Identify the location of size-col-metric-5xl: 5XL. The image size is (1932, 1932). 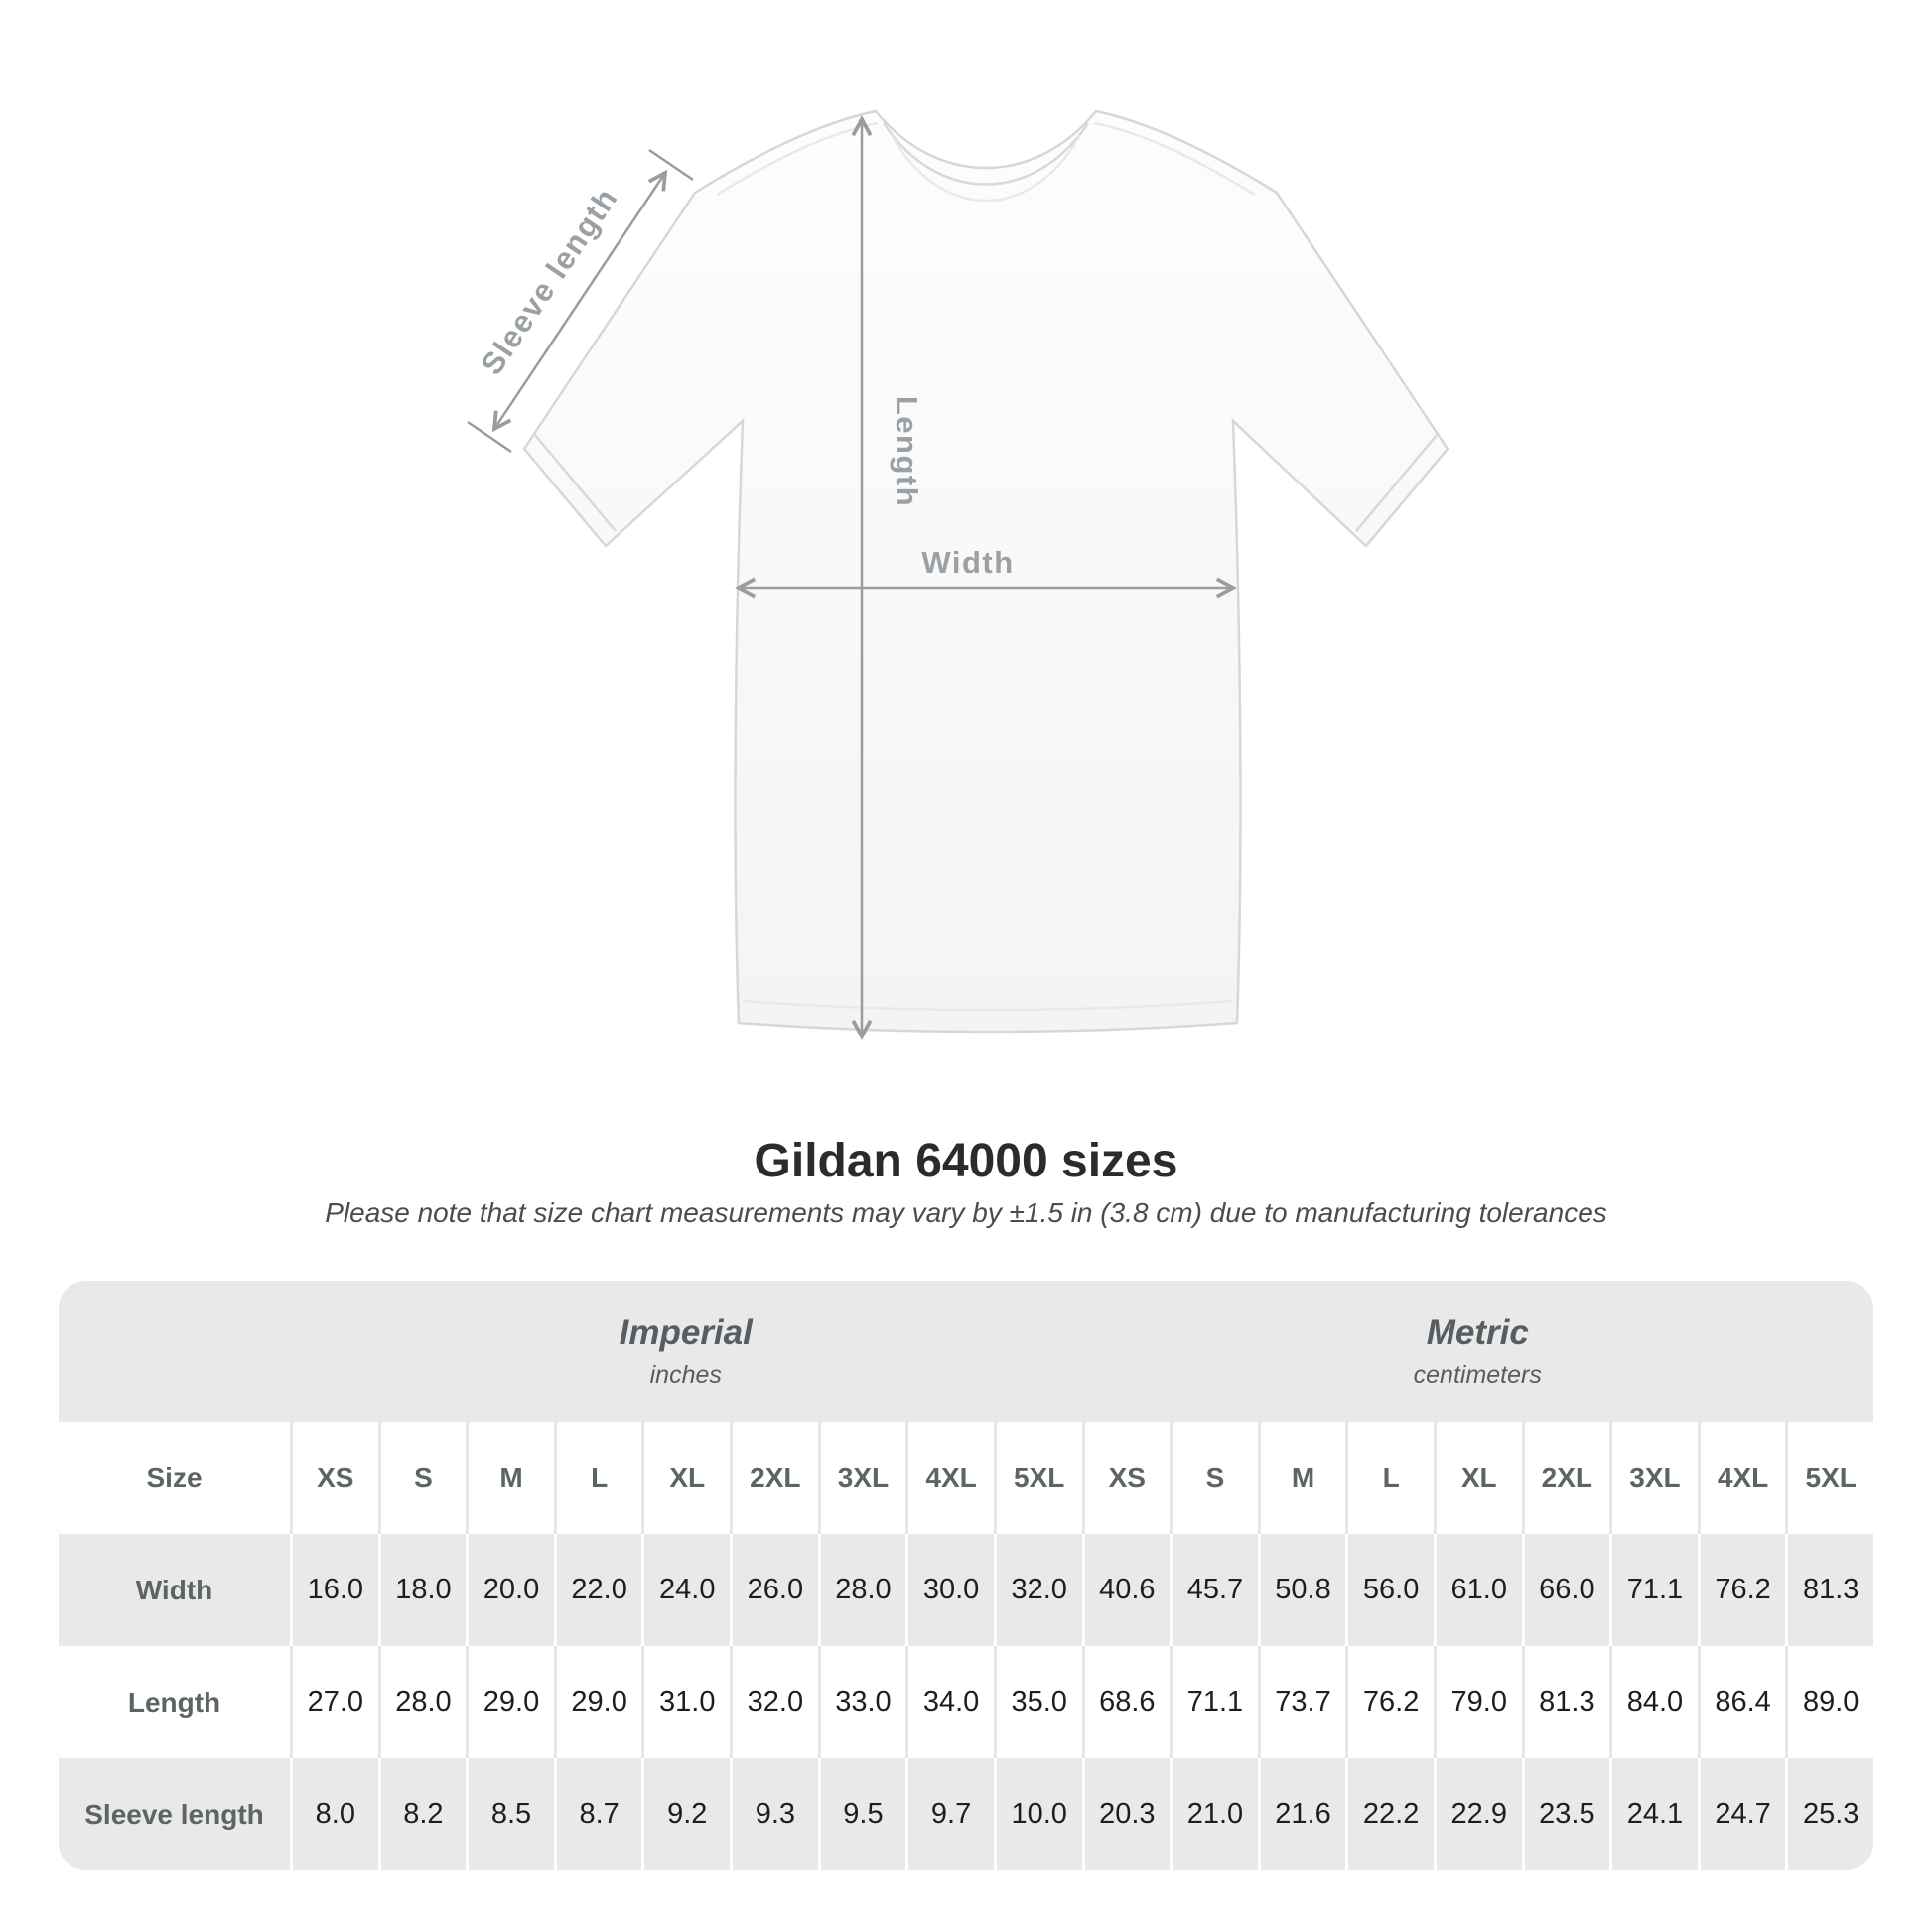
(1829, 1478).